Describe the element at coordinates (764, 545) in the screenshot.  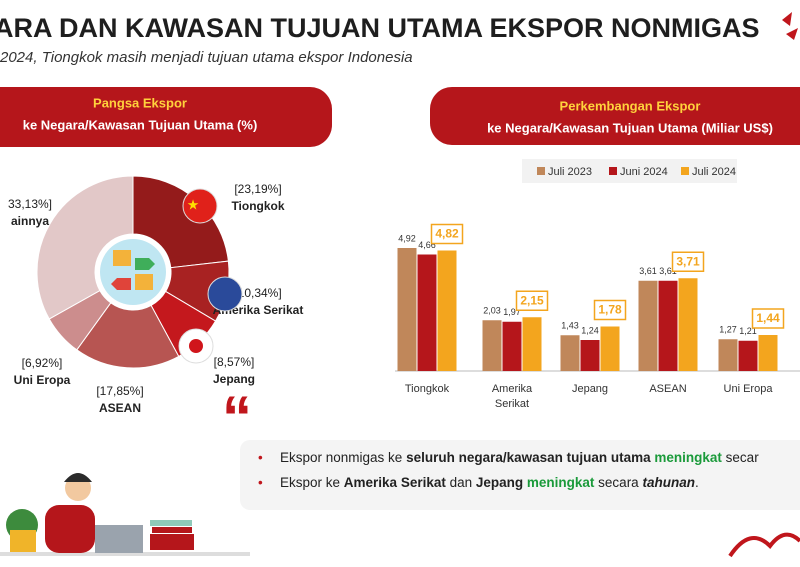
I see `ornament` at that location.